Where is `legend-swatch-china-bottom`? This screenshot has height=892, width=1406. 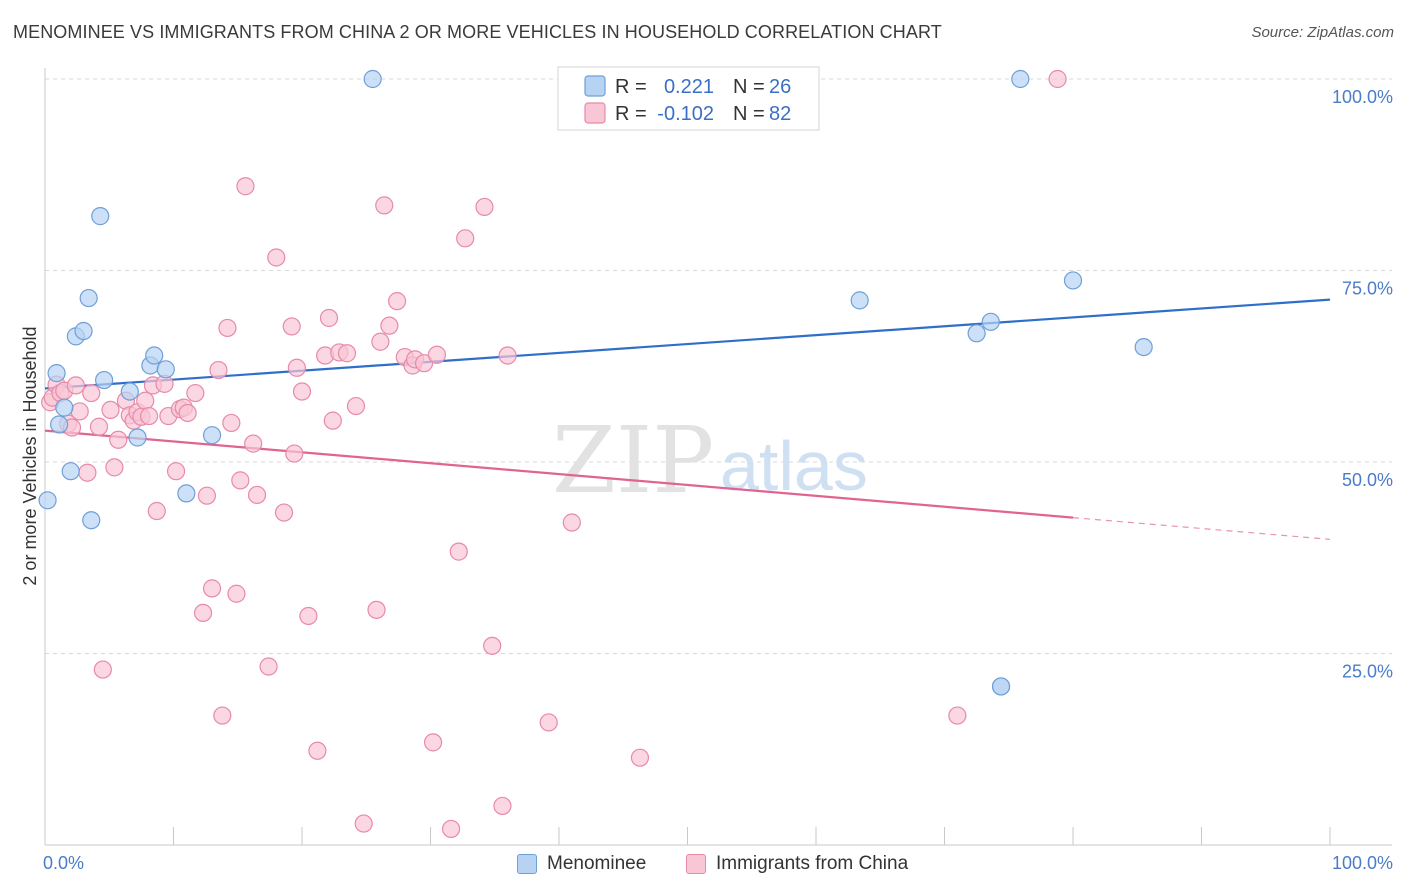 legend-swatch-china-bottom is located at coordinates (696, 864).